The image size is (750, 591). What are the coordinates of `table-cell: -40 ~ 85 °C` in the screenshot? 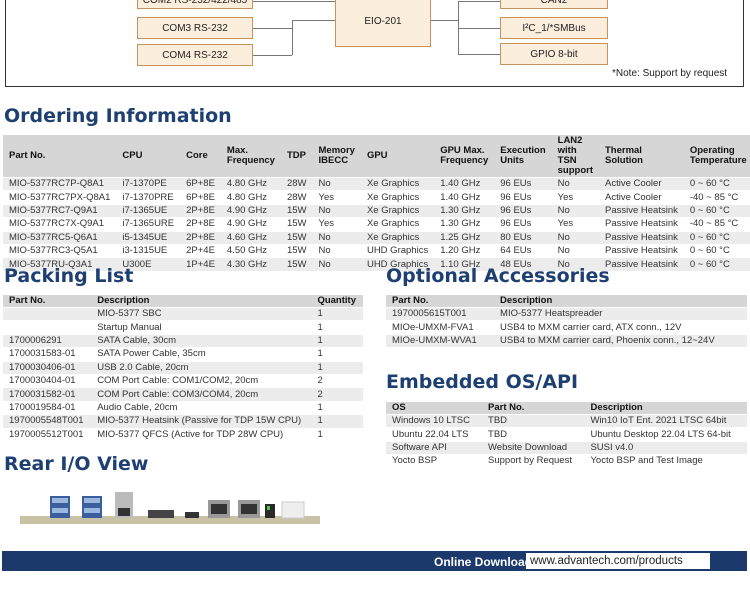 It's located at (716, 224).